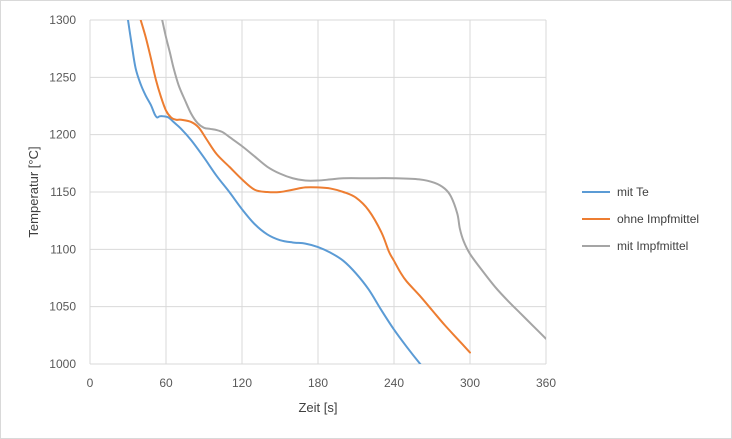 The width and height of the screenshot is (732, 439). Describe the element at coordinates (62, 20) in the screenshot. I see `y-tick-label: 1300` at that location.